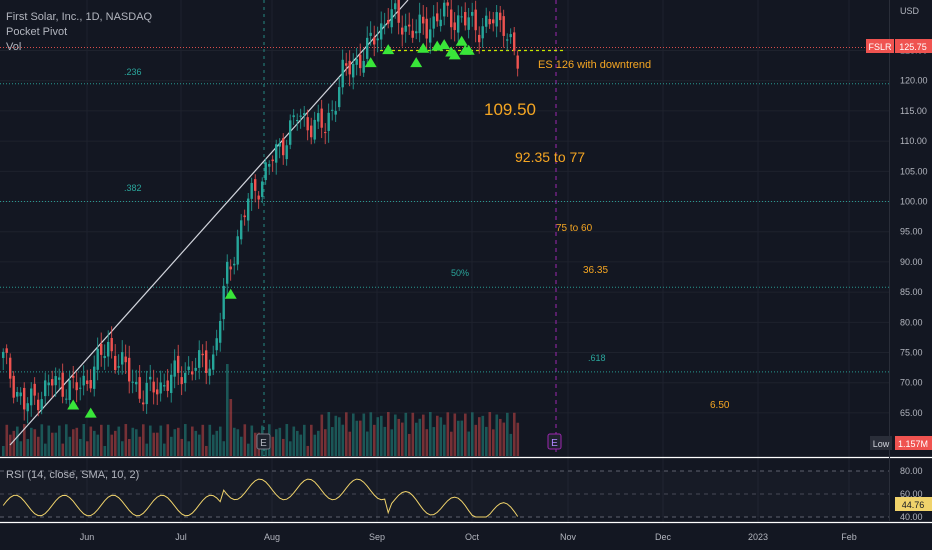  What do you see at coordinates (79, 17) in the screenshot?
I see `symbol-title: First Solar, Inc., 1D, NASDAQ` at bounding box center [79, 17].